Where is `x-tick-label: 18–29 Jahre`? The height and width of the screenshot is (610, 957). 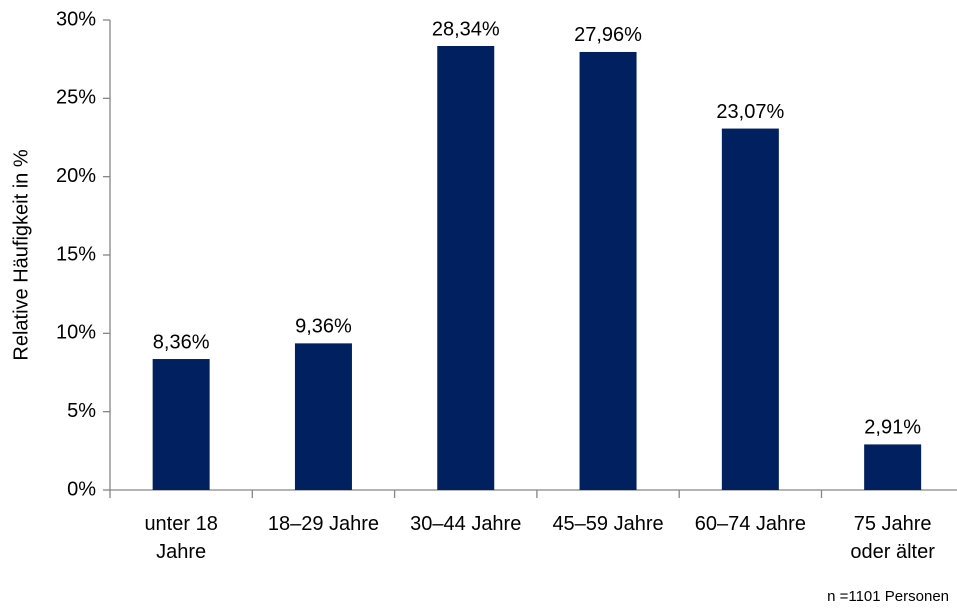
x-tick-label: 18–29 Jahre is located at coordinates (323, 524).